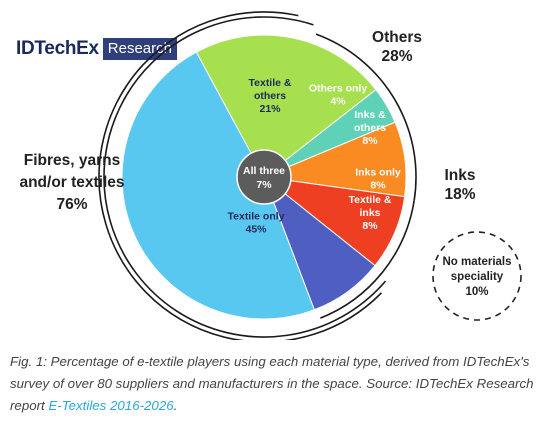 This screenshot has width=549, height=433. What do you see at coordinates (57, 48) in the screenshot?
I see `logo-brand: IDTechEx` at bounding box center [57, 48].